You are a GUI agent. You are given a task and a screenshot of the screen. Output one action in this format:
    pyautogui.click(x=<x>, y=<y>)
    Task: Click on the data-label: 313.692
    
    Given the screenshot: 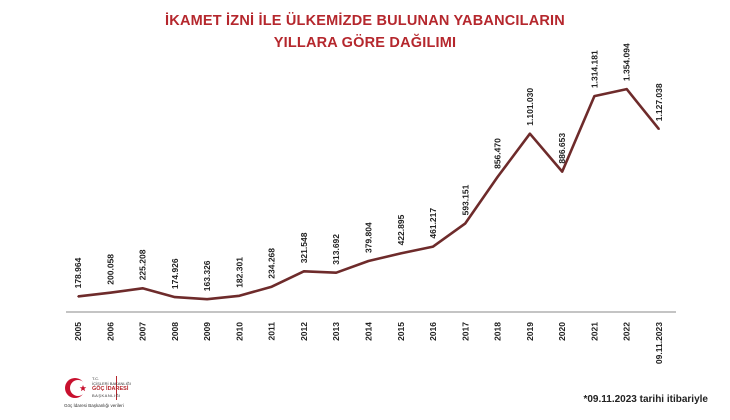 What is the action you would take?
    pyautogui.click(x=336, y=249)
    